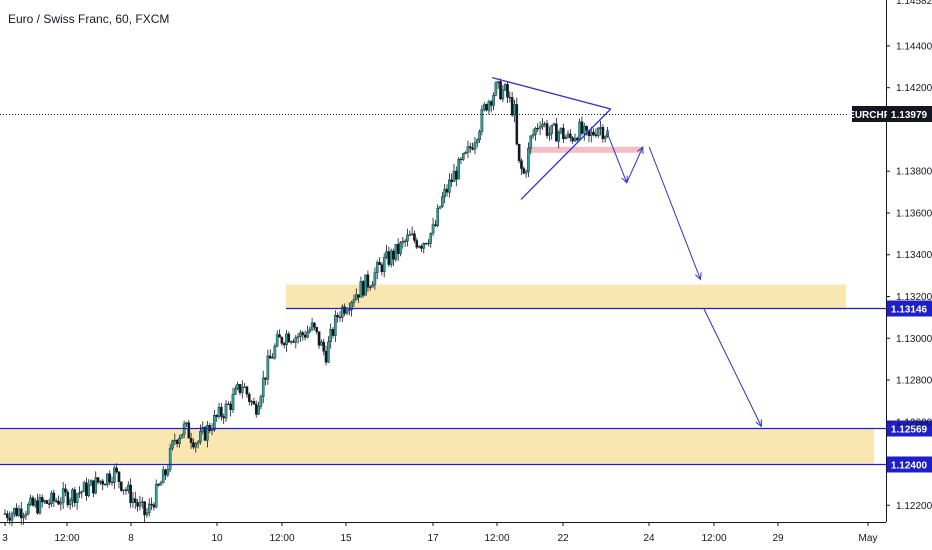 The width and height of the screenshot is (932, 550). I want to click on support-zone, so click(437, 446).